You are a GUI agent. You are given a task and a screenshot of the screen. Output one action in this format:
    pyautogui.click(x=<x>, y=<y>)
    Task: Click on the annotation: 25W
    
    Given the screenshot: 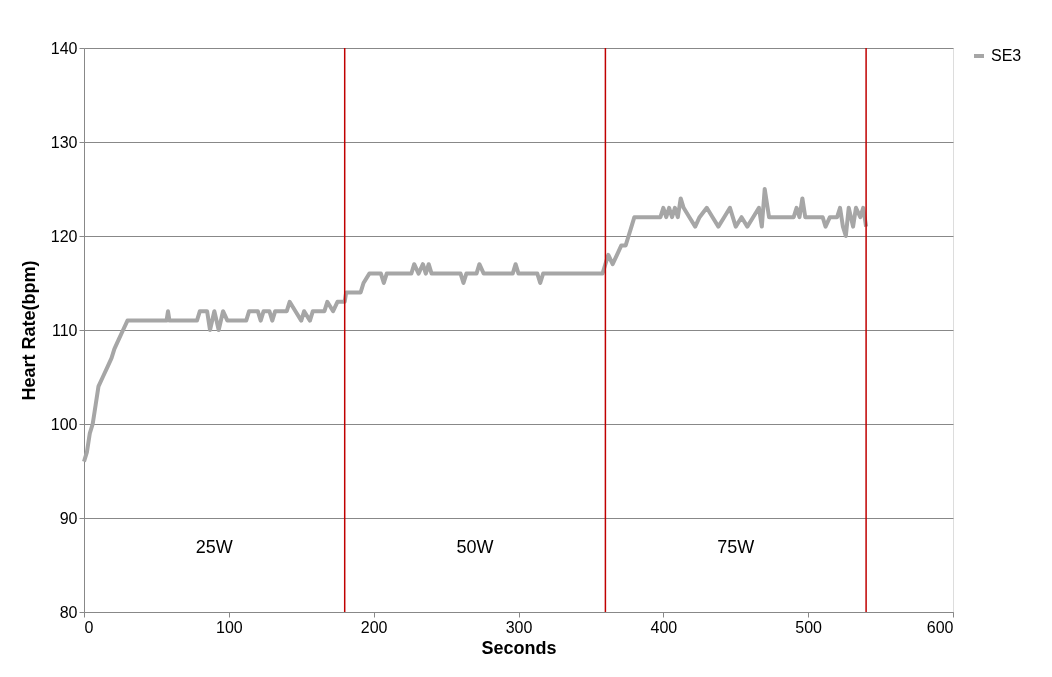 What is the action you would take?
    pyautogui.click(x=214, y=547)
    